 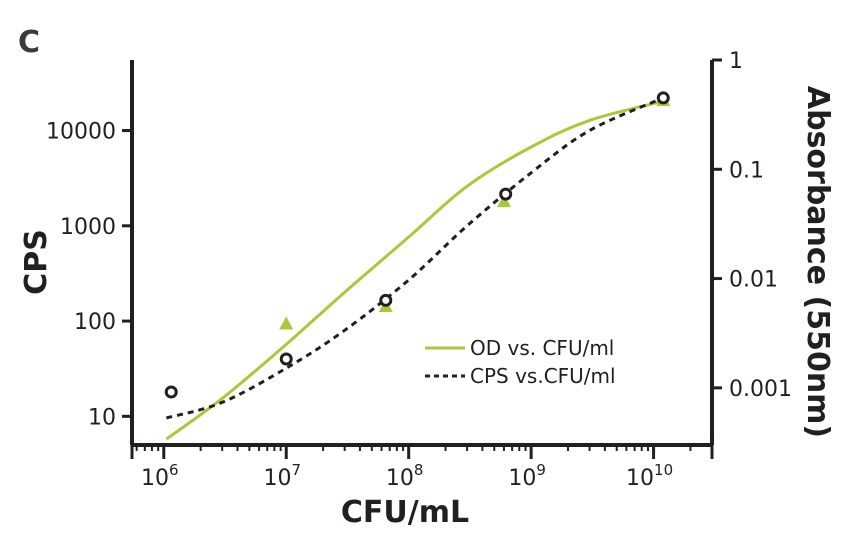 What do you see at coordinates (405, 476) in the screenshot?
I see `x-tick-label: 10⁸` at bounding box center [405, 476].